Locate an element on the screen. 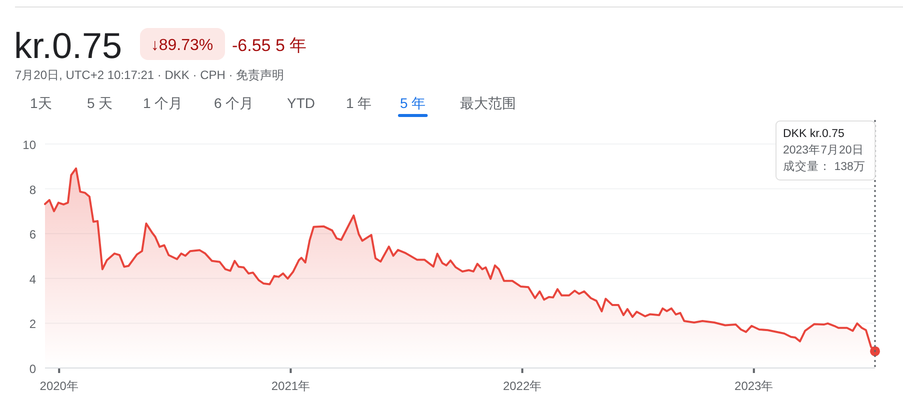  x-tick-label: 2020年 is located at coordinates (59, 386).